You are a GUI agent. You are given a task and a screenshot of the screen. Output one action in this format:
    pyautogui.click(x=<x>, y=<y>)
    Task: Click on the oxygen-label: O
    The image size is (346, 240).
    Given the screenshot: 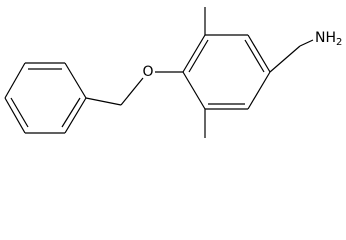 What is the action you would take?
    pyautogui.click(x=147, y=72)
    